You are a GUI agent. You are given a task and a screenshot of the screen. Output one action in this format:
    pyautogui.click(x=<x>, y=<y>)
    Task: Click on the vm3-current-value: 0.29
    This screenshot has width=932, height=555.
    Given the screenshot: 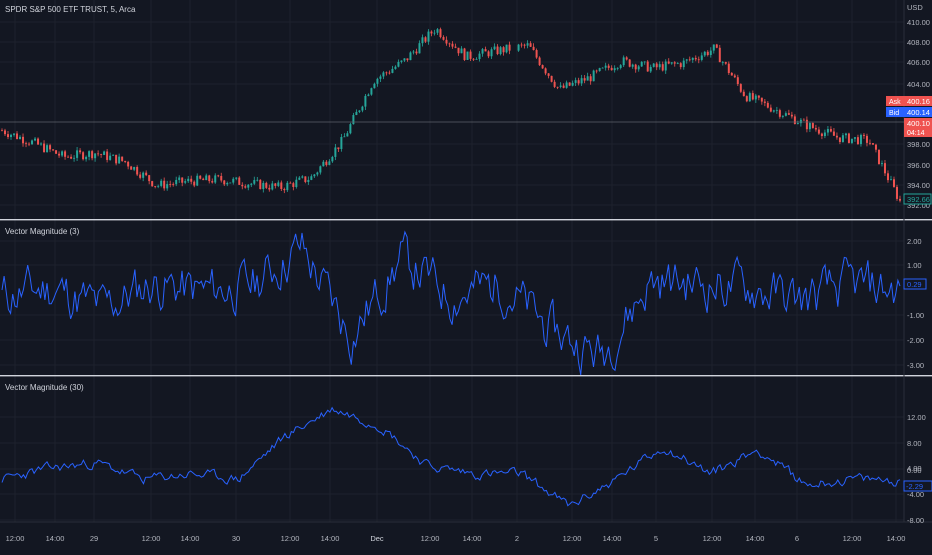 What is the action you would take?
    pyautogui.click(x=914, y=284)
    